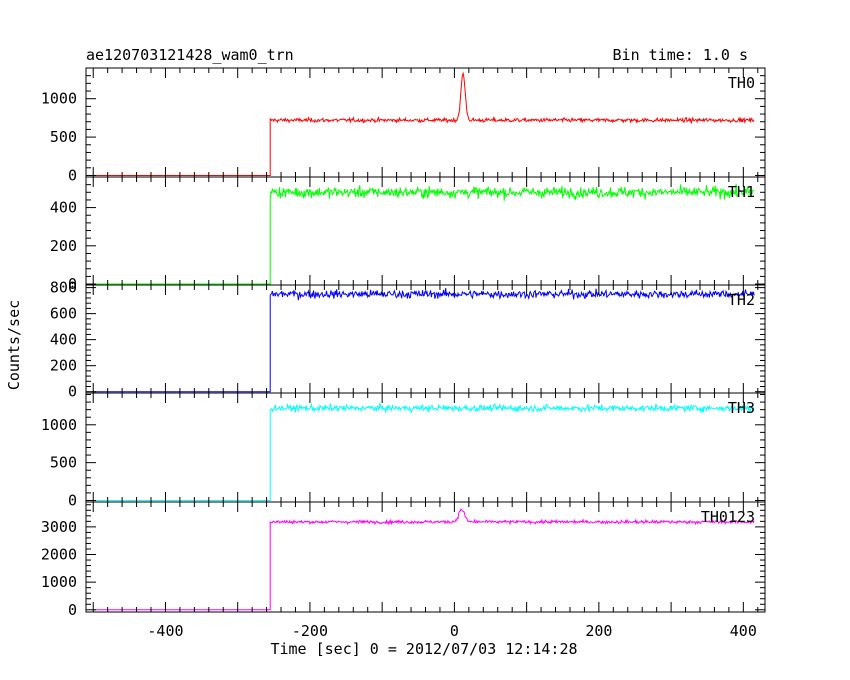 The height and width of the screenshot is (680, 850). Describe the element at coordinates (741, 83) in the screenshot. I see `series-label-th0: TH0` at that location.